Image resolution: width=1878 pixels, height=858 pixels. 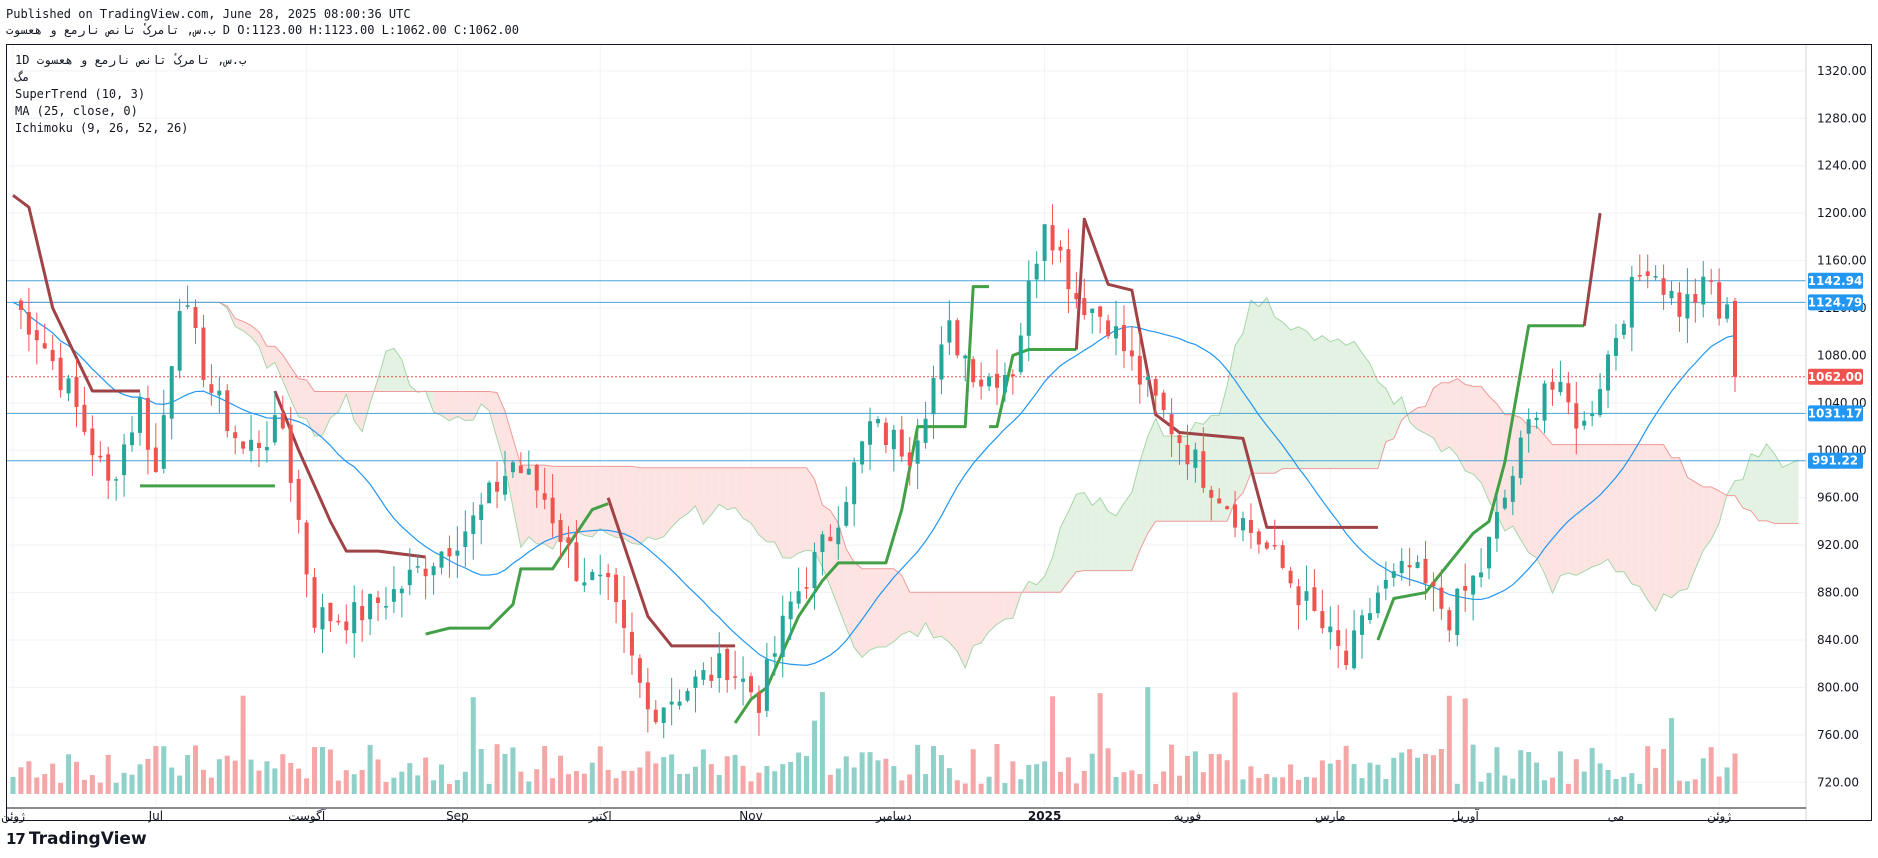 I want to click on supertrend-down5, so click(x=1592, y=269).